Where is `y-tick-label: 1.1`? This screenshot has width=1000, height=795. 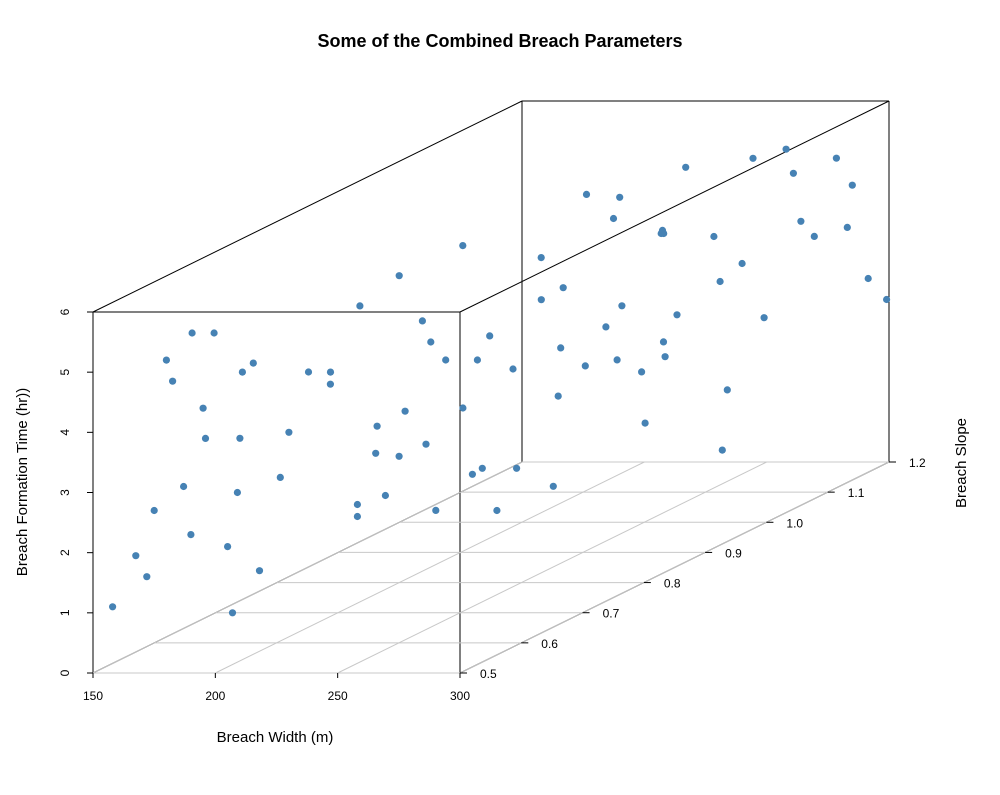
y-tick-label: 1.1 is located at coordinates (856, 493).